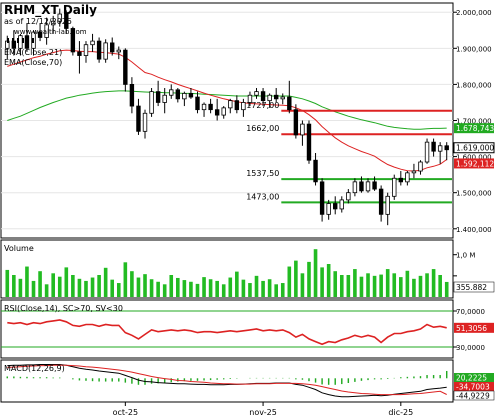 The height and width of the screenshot is (420, 496). I want to click on site-url: www.wealth-lab.com, so click(50, 32).